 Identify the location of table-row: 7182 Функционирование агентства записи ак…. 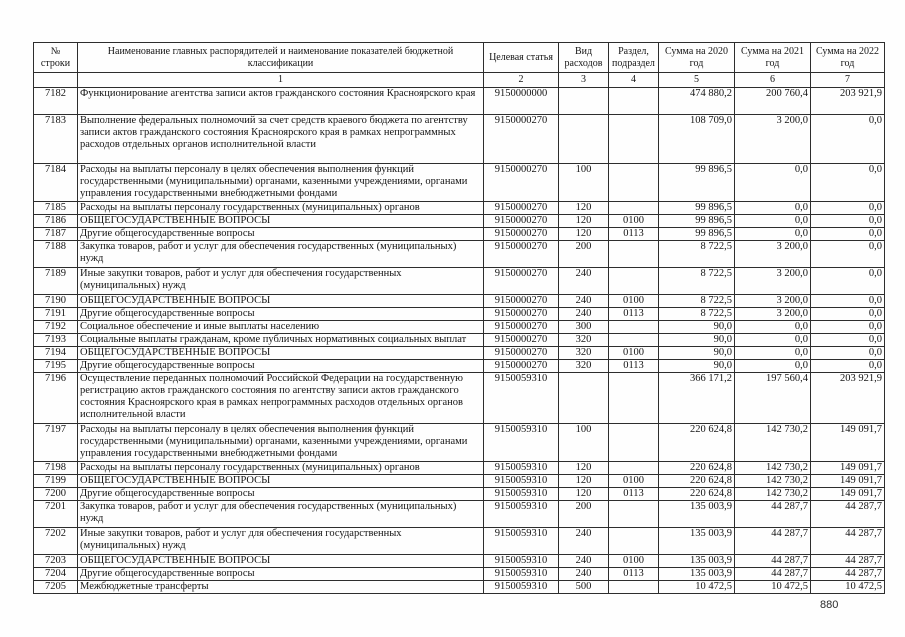
(459, 100).